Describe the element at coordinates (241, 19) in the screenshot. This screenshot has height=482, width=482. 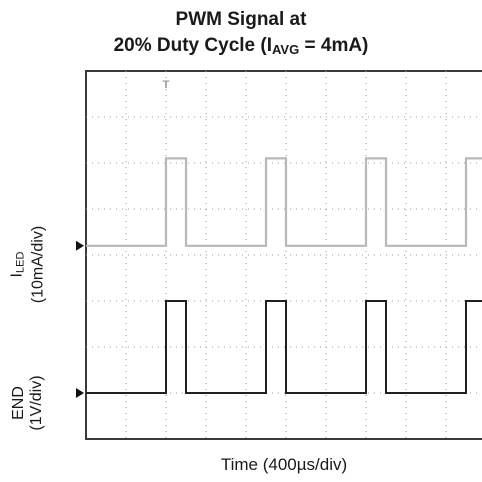
I see `chart-title-line1: PWM Signal at` at that location.